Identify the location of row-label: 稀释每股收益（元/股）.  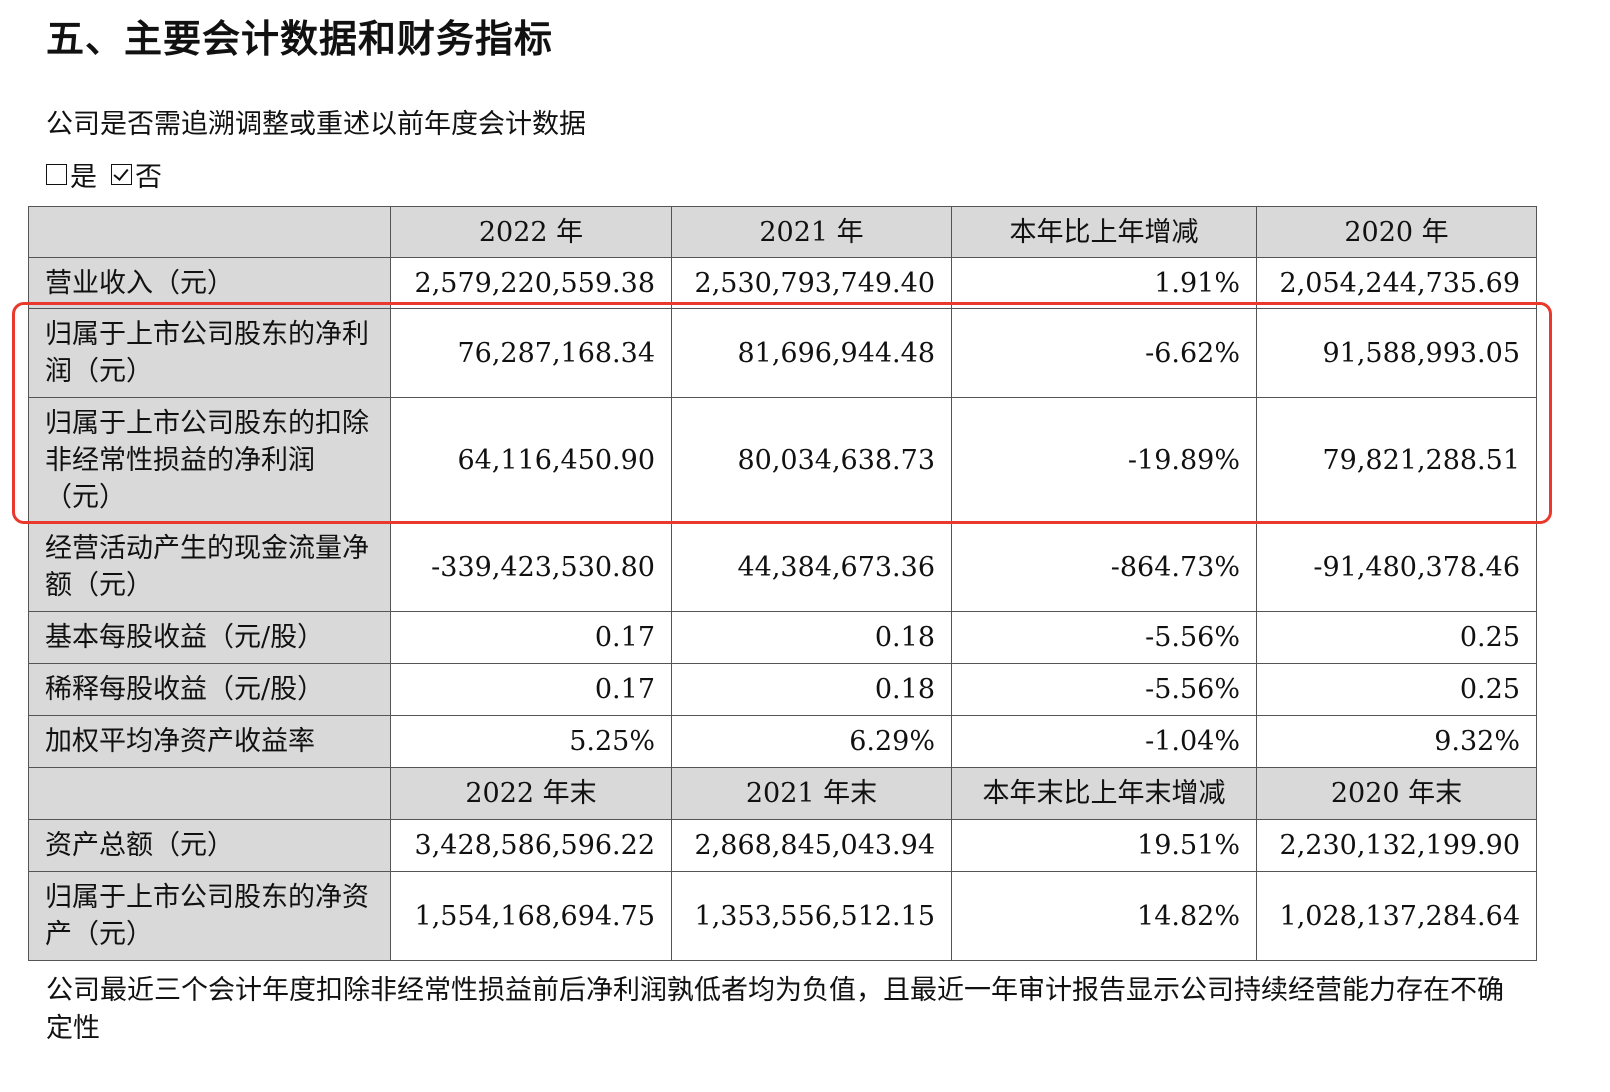
(209, 689).